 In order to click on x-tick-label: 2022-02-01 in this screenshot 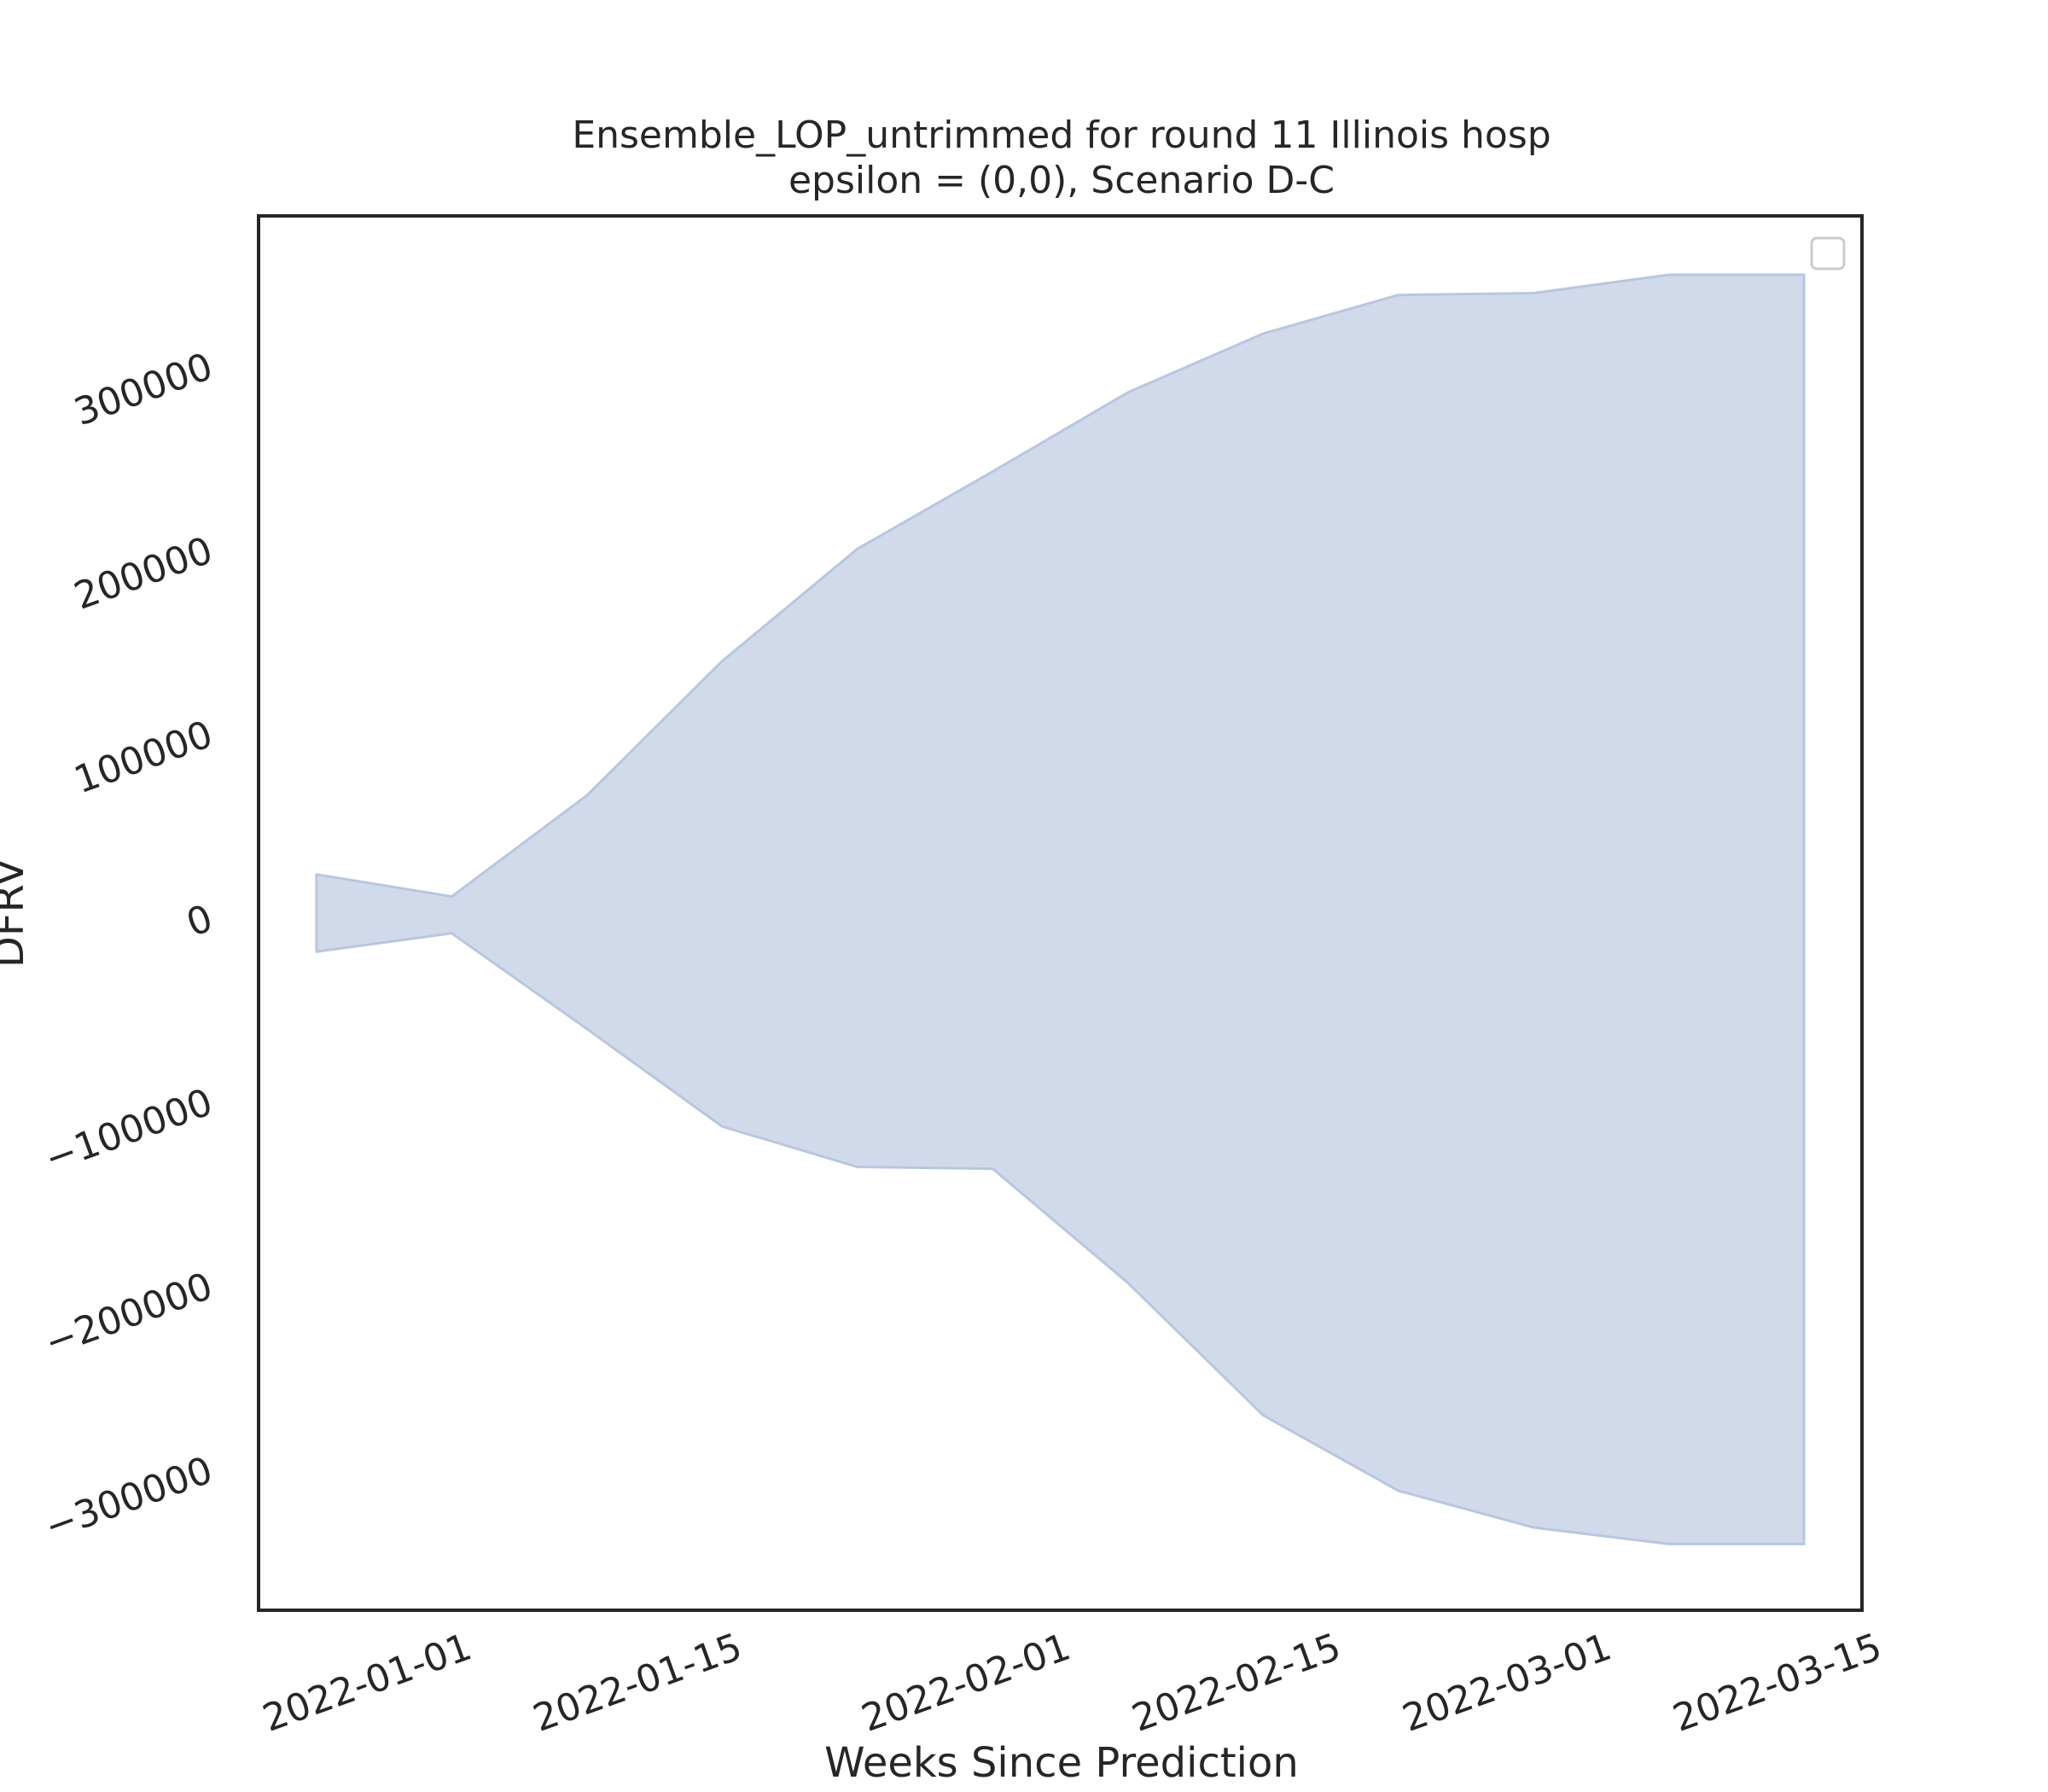, I will do `click(966, 1682)`.